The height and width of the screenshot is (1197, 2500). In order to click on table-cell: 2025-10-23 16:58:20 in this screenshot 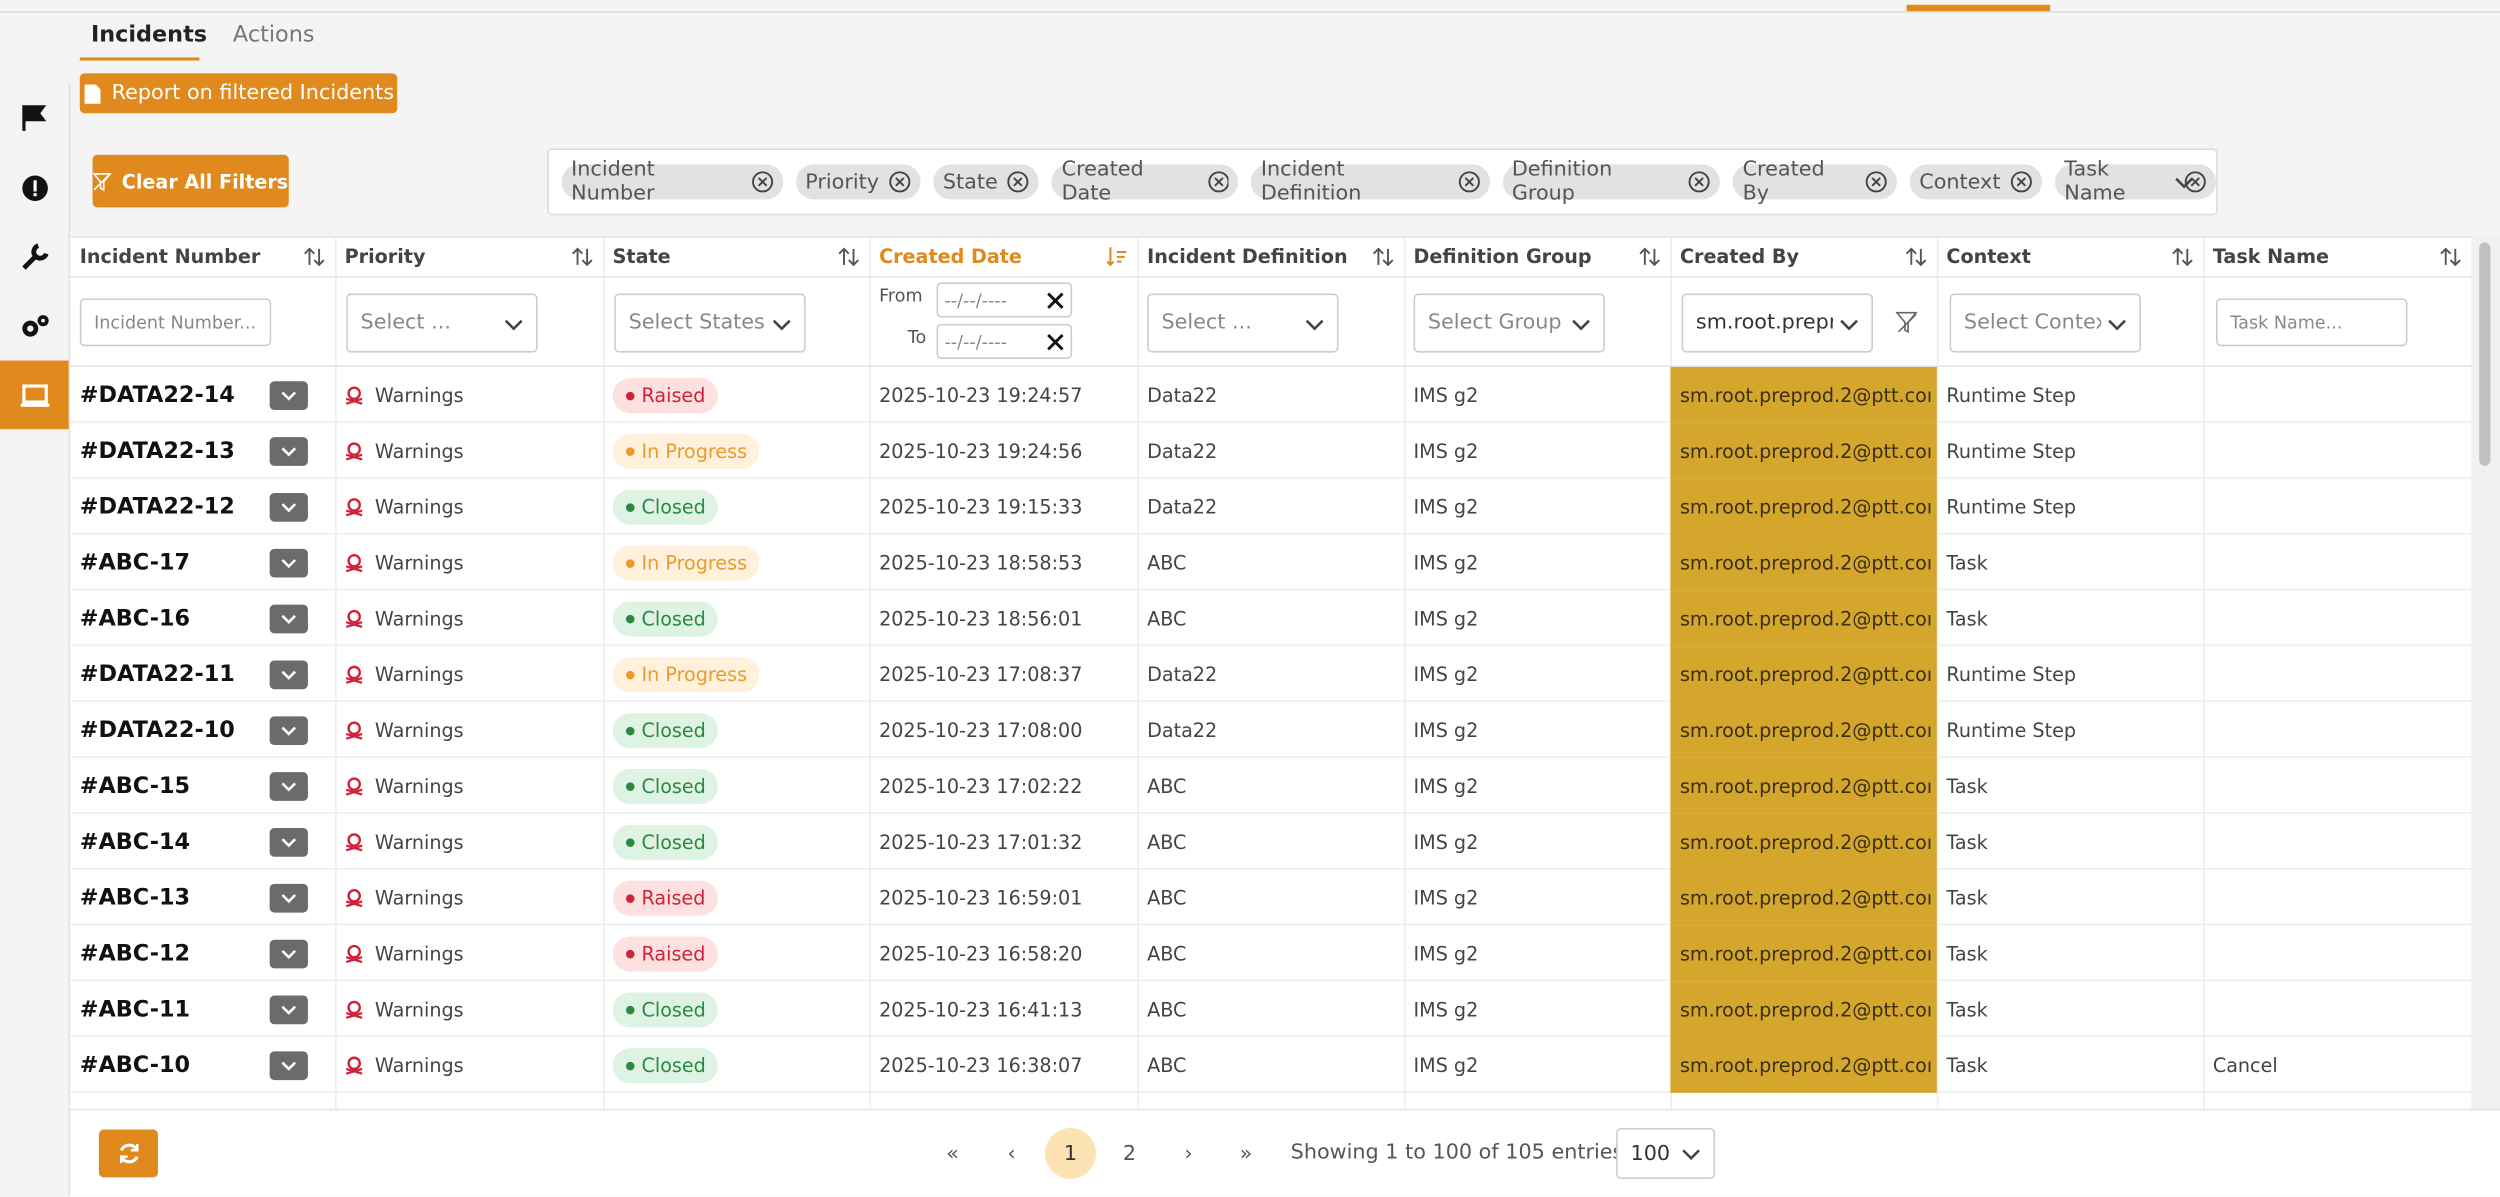, I will do `click(1005, 953)`.